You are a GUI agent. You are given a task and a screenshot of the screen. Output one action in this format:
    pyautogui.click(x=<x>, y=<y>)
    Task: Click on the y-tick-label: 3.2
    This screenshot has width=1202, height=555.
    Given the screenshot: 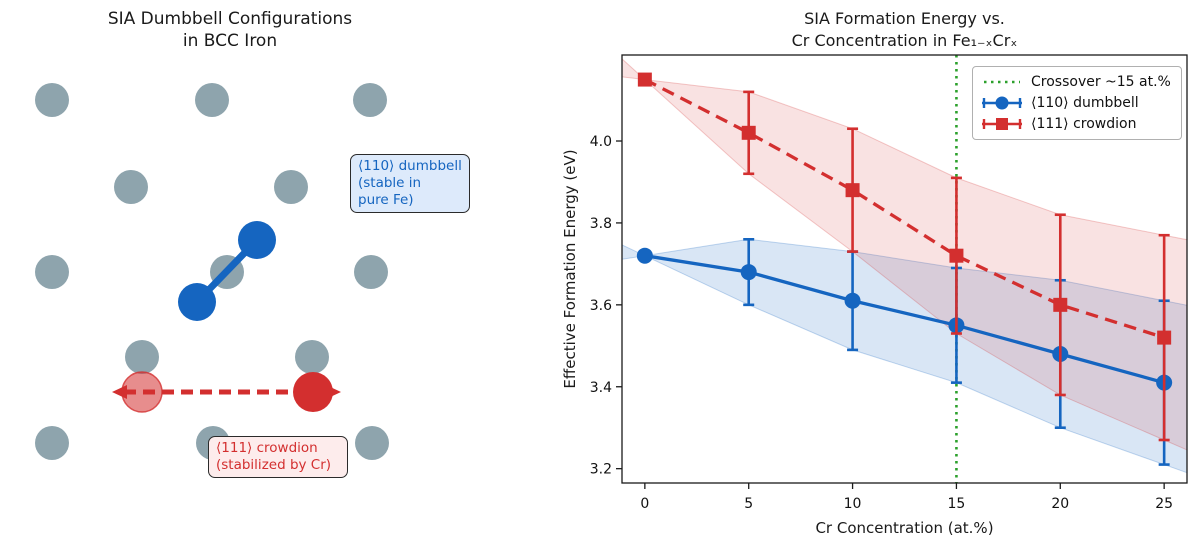 What is the action you would take?
    pyautogui.click(x=601, y=470)
    